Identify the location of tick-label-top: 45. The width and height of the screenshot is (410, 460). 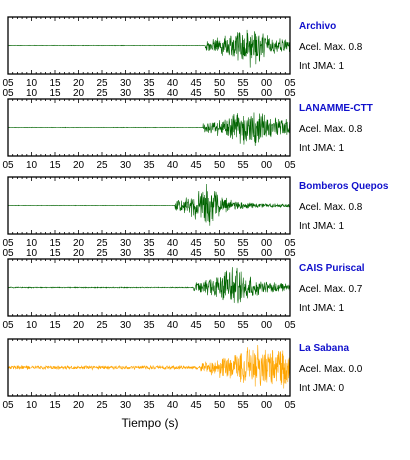
(196, 253).